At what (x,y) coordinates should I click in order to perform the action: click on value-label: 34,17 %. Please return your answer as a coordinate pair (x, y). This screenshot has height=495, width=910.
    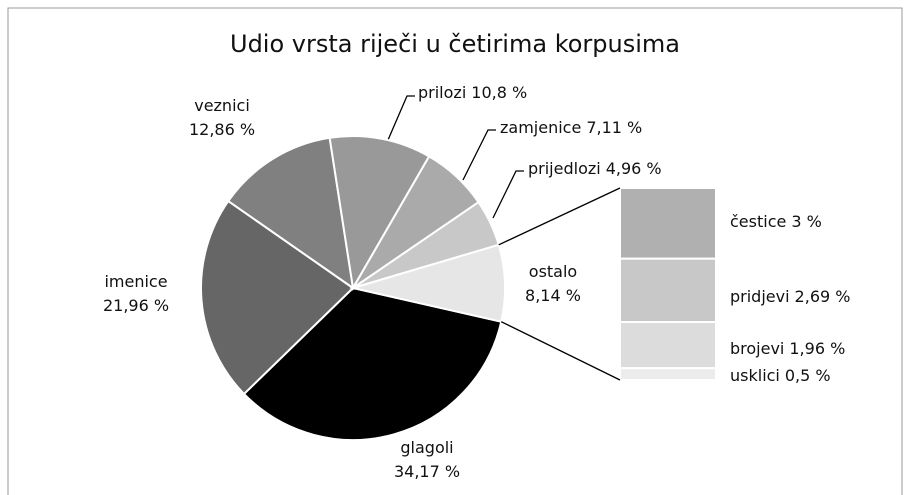
    Looking at the image, I should click on (427, 471).